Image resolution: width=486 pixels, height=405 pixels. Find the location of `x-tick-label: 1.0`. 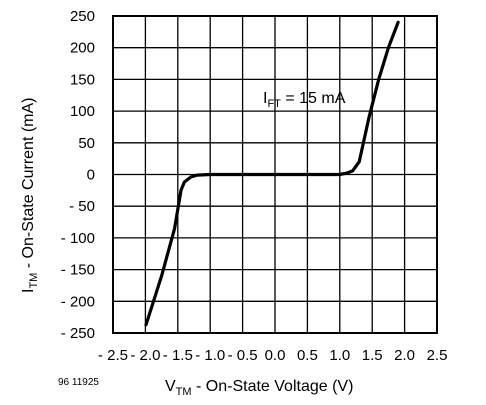

x-tick-label: 1.0 is located at coordinates (339, 355).